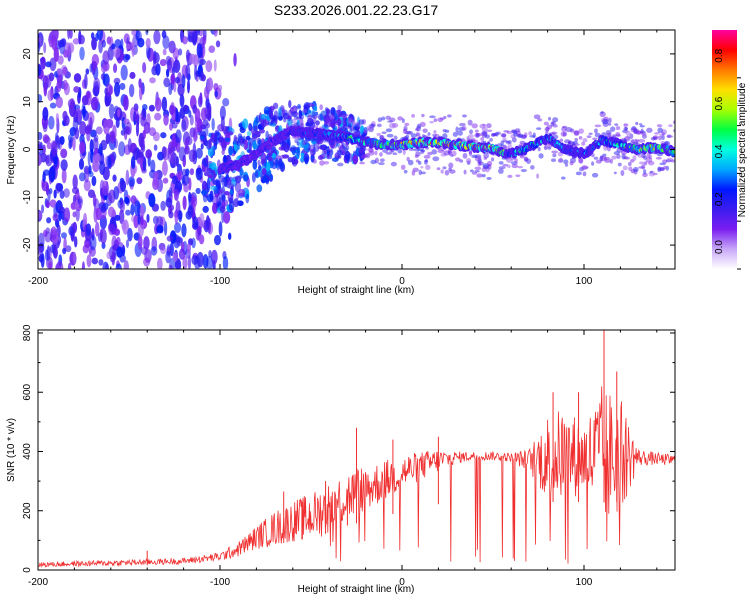 This screenshot has width=750, height=600. I want to click on colorbar-label: Normalized spectral amplitude, so click(742, 149).